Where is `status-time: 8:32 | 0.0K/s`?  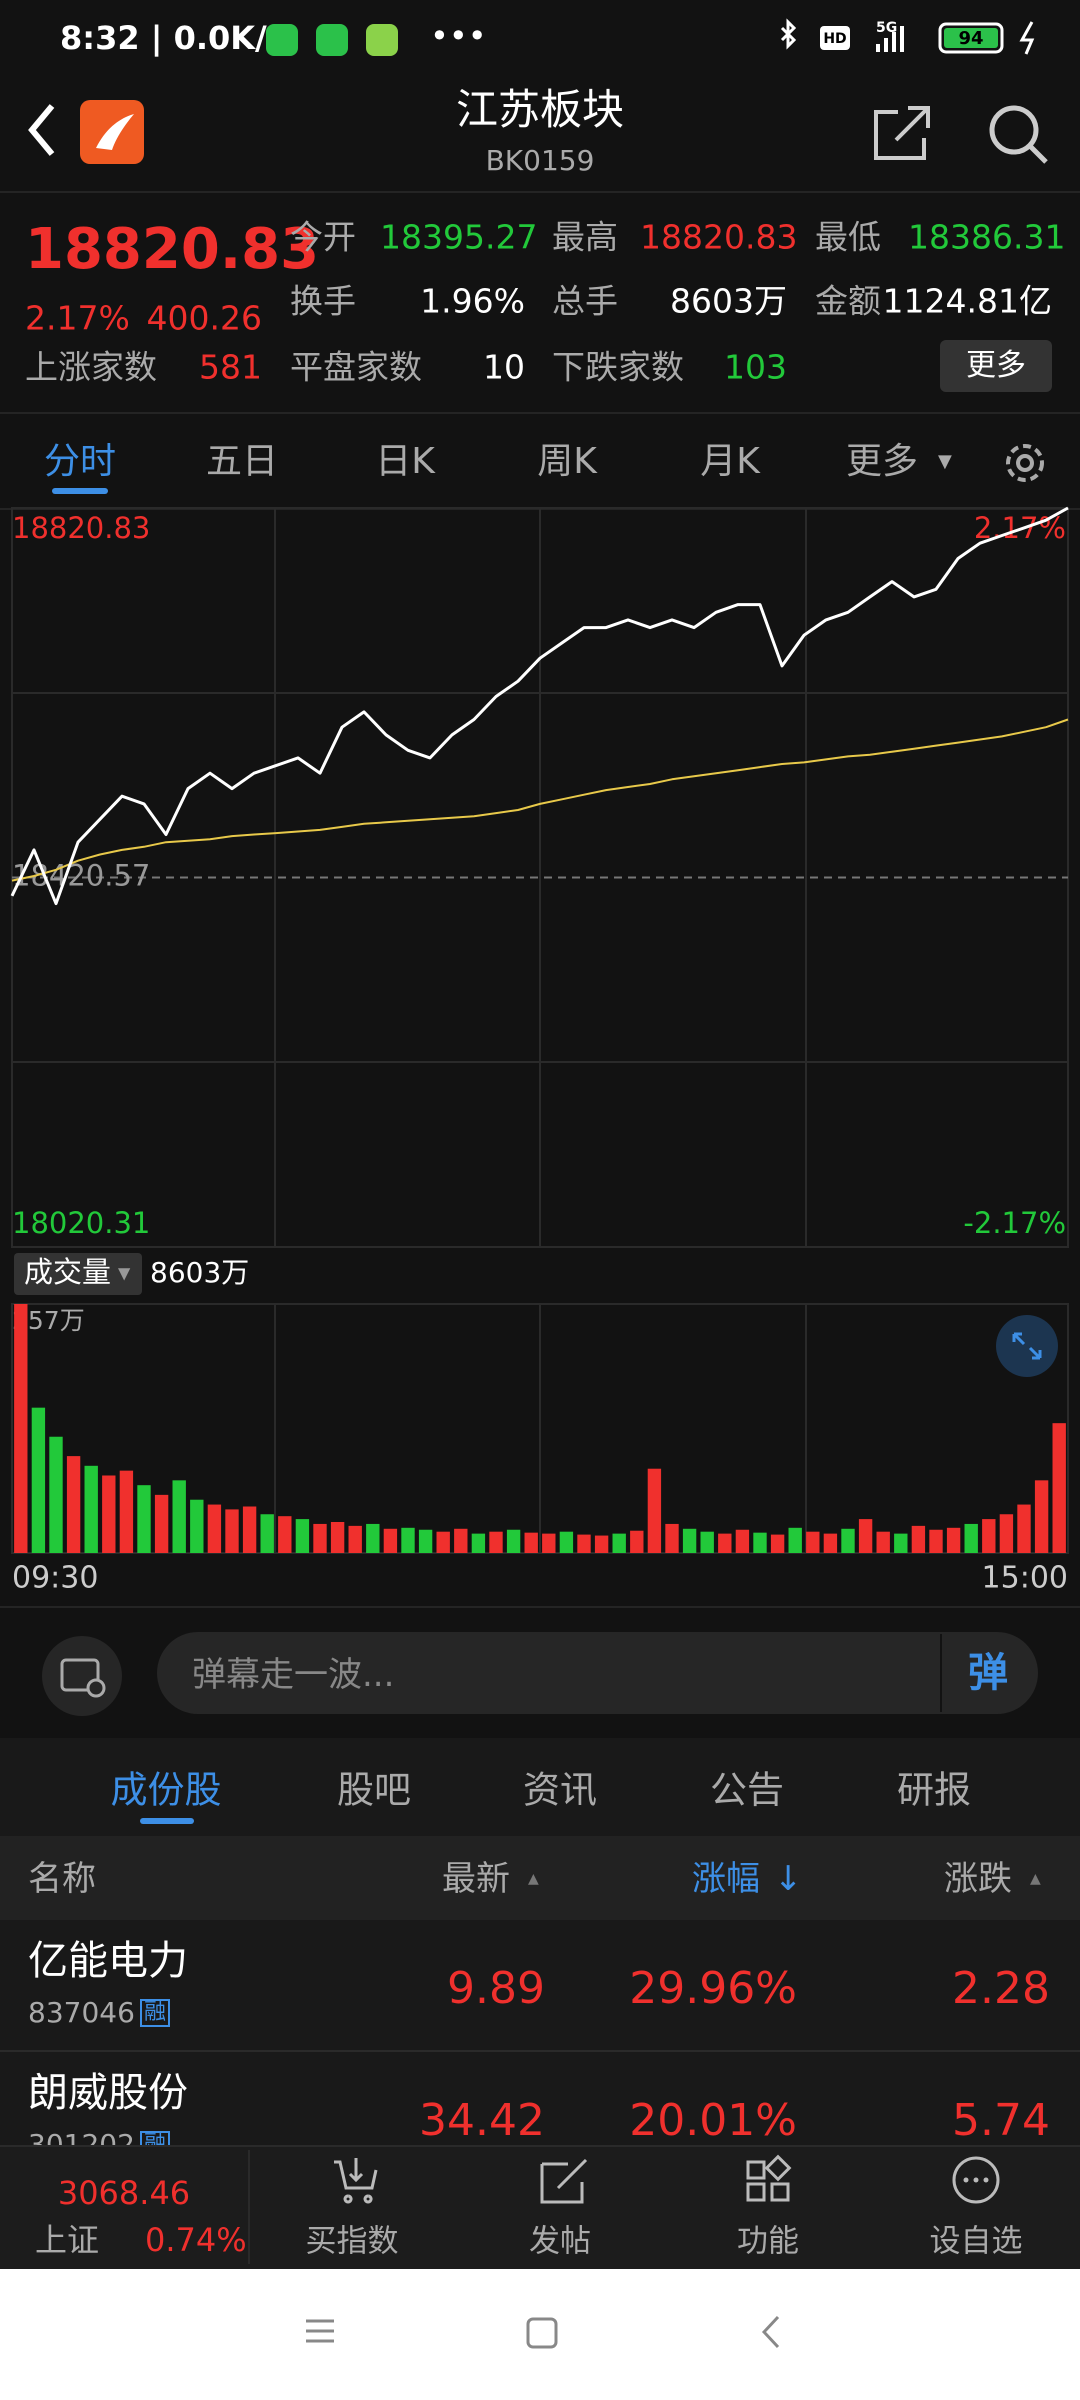 status-time: 8:32 | 0.0K/s is located at coordinates (173, 38).